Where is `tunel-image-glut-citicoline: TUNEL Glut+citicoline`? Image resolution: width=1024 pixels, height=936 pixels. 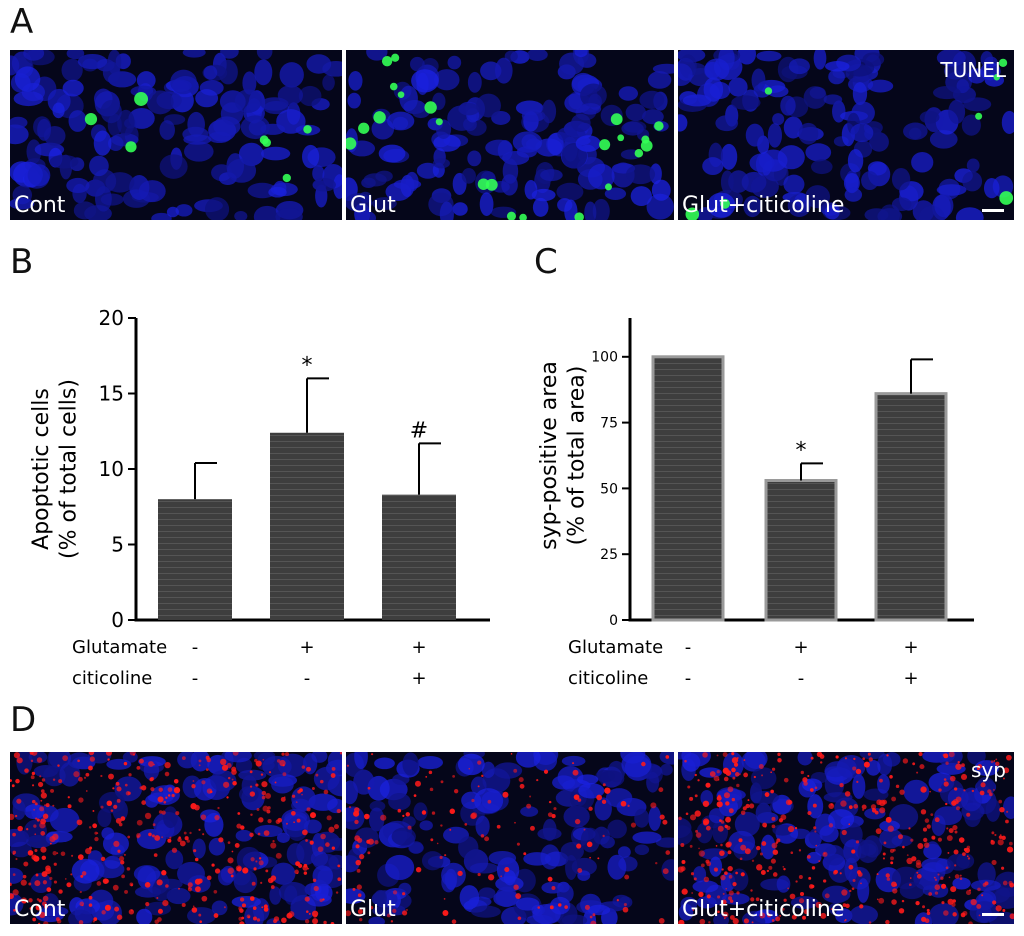
tunel-image-glut-citicoline: TUNEL Glut+citicoline is located at coordinates (846, 135).